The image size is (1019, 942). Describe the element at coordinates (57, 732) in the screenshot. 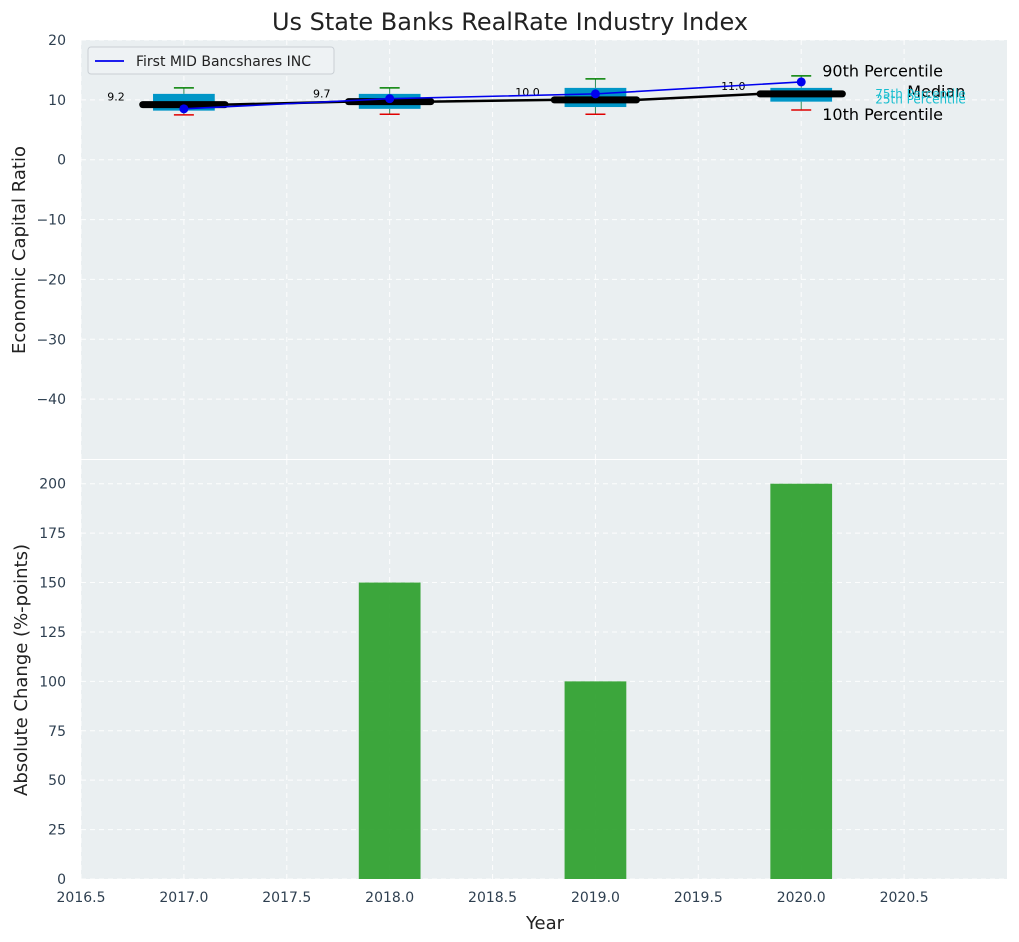

I see `bottom-y-tick-3: 75` at that location.